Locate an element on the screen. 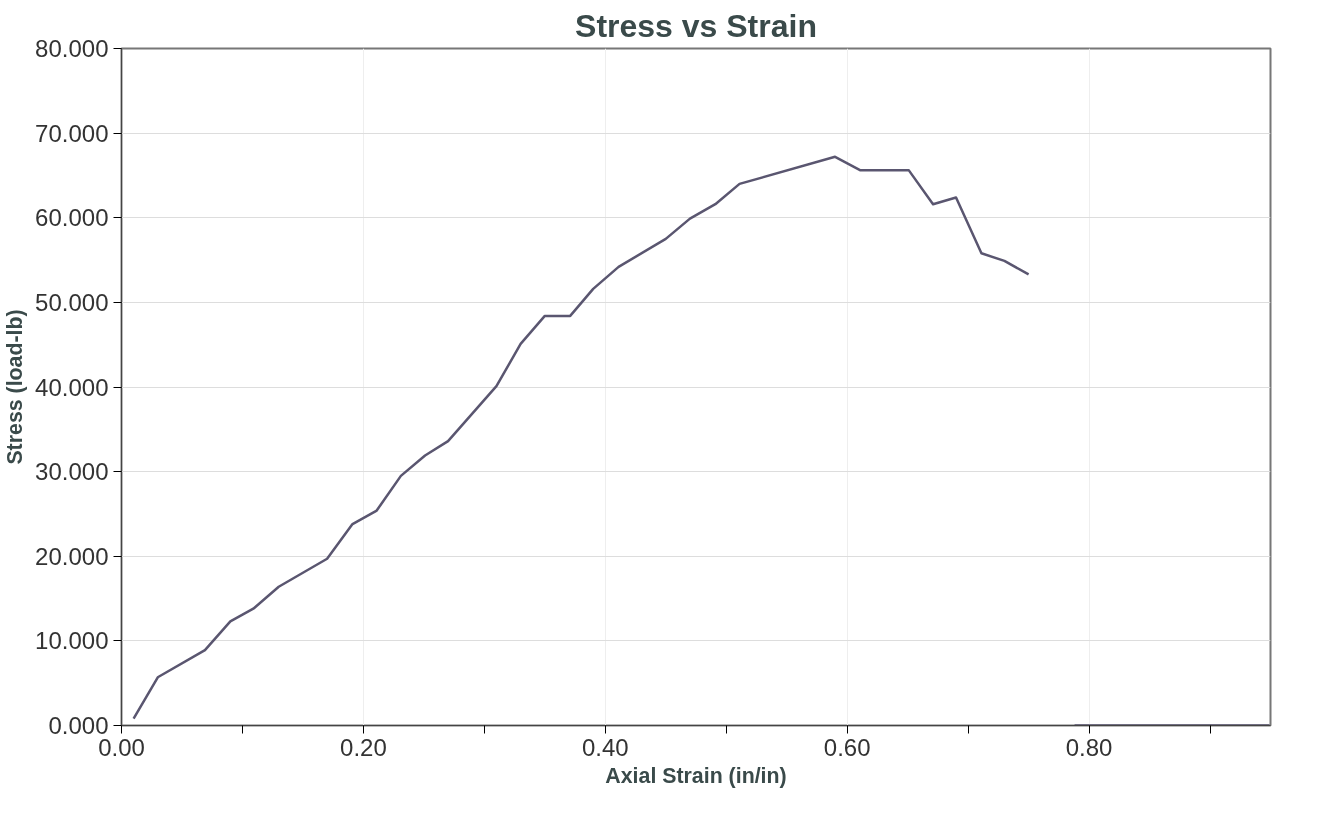 Image resolution: width=1332 pixels, height=820 pixels. x-tick-label: 0.80 is located at coordinates (1089, 747).